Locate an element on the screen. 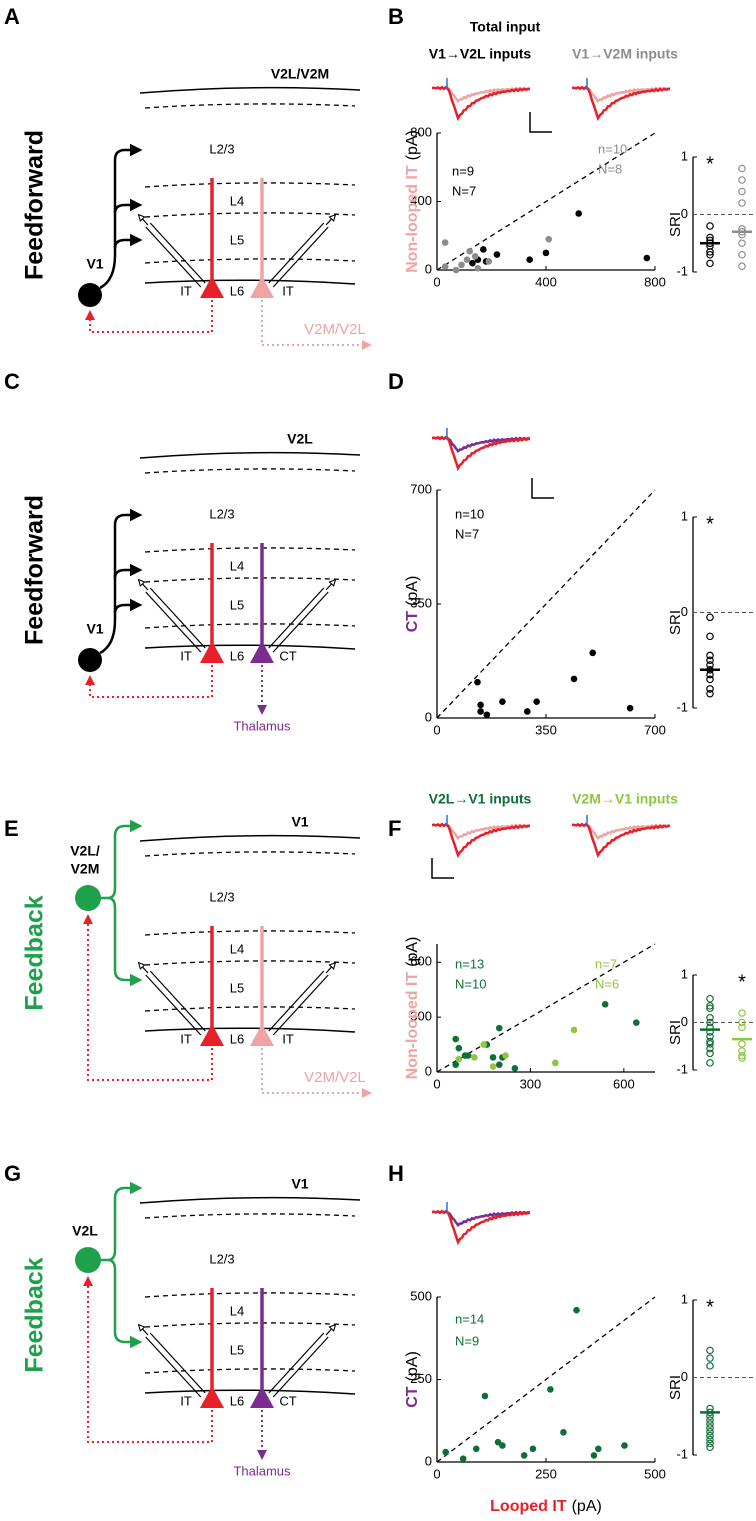 This screenshot has width=756, height=1521. identity-line is located at coordinates (546, 1379).